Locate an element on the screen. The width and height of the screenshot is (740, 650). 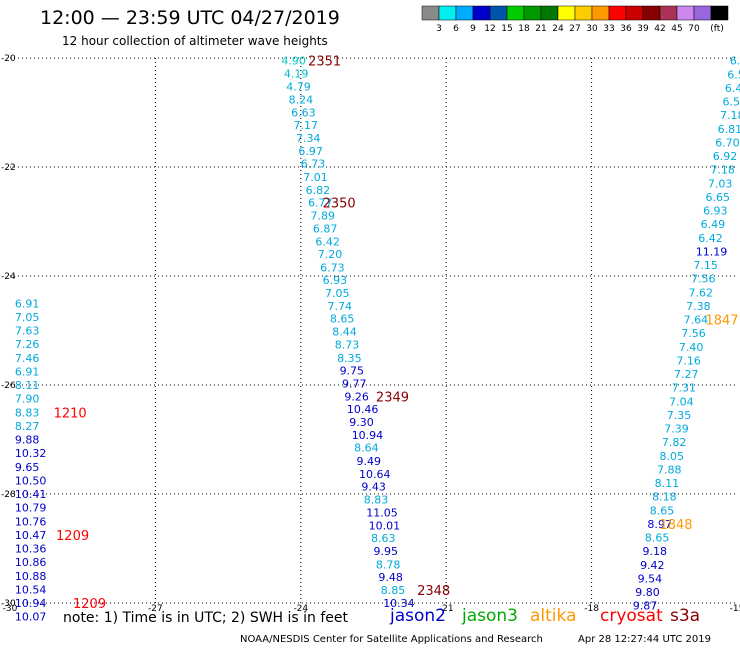
legend-s3a: s3a is located at coordinates (685, 616).